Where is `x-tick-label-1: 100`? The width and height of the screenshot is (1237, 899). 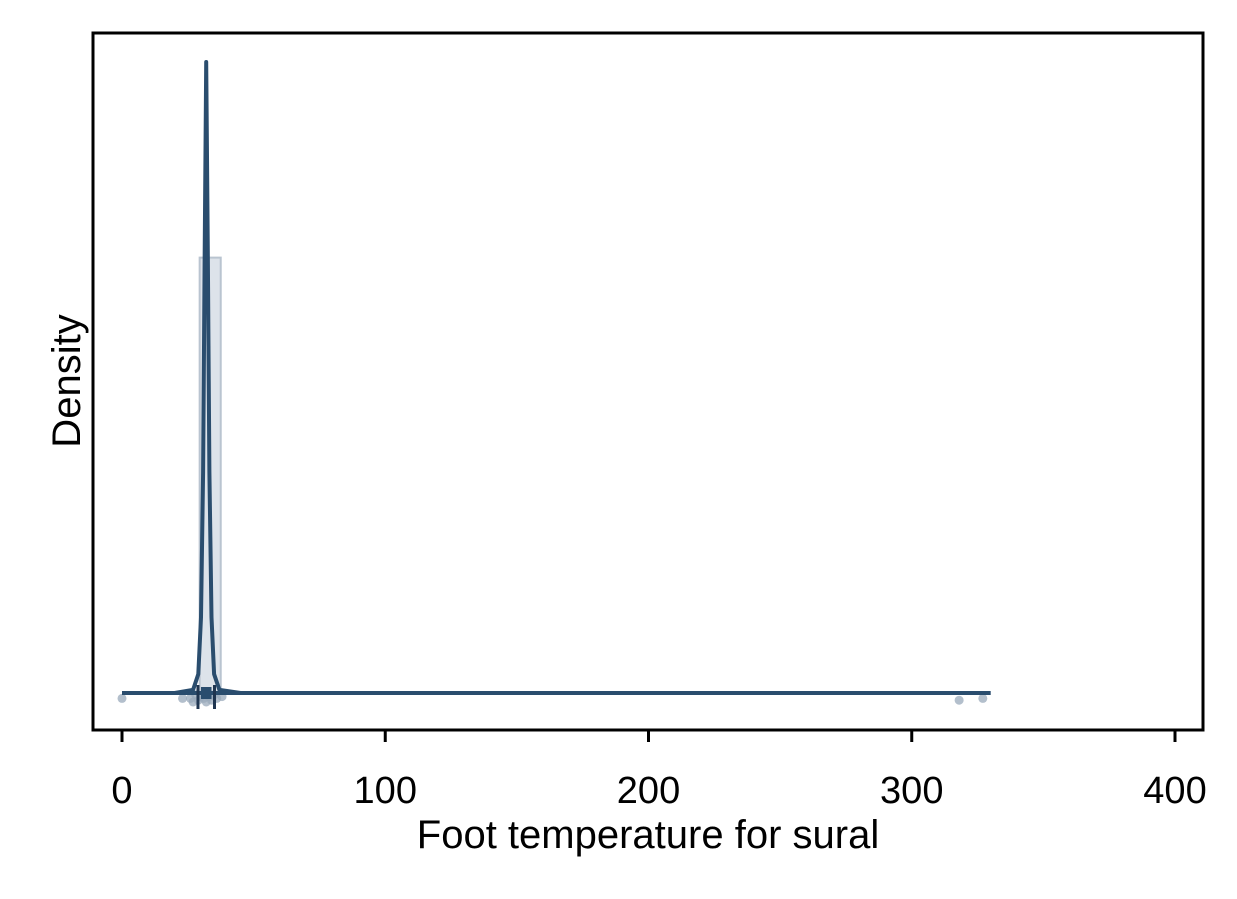 x-tick-label-1: 100 is located at coordinates (385, 791).